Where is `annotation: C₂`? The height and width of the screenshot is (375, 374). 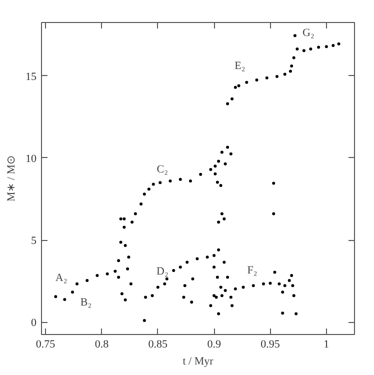
annotation: C₂ is located at coordinates (162, 169).